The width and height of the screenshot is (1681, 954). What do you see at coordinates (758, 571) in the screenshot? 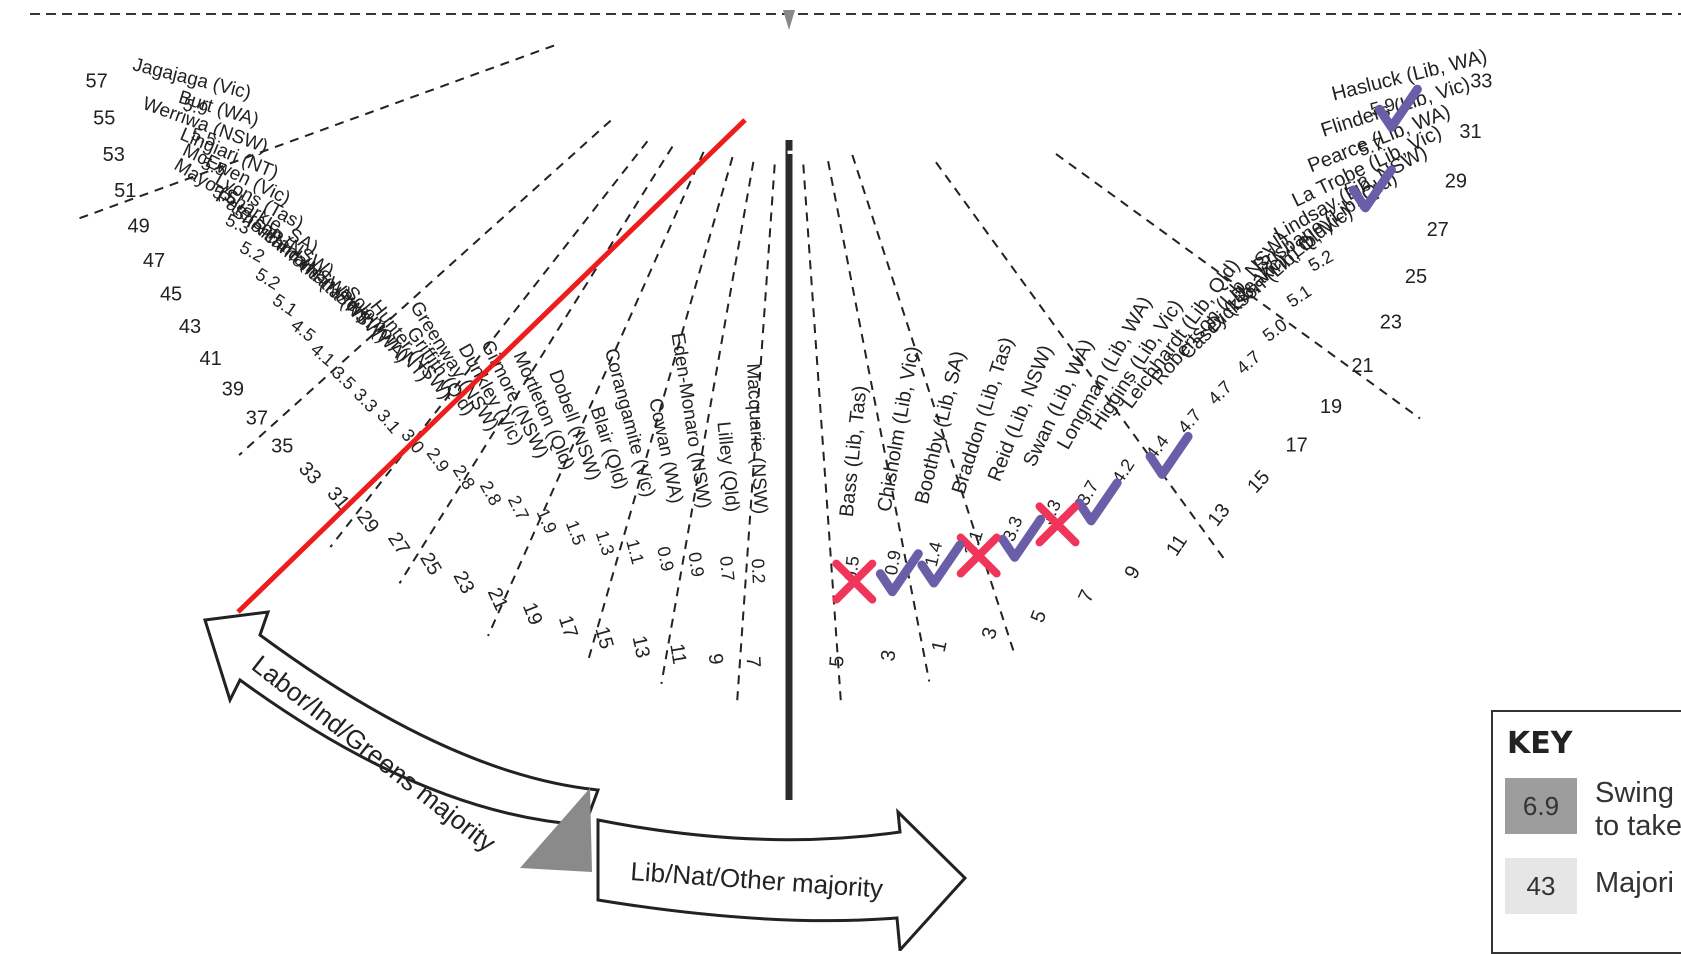
I see `seat-margin-right: 0.2` at bounding box center [758, 571].